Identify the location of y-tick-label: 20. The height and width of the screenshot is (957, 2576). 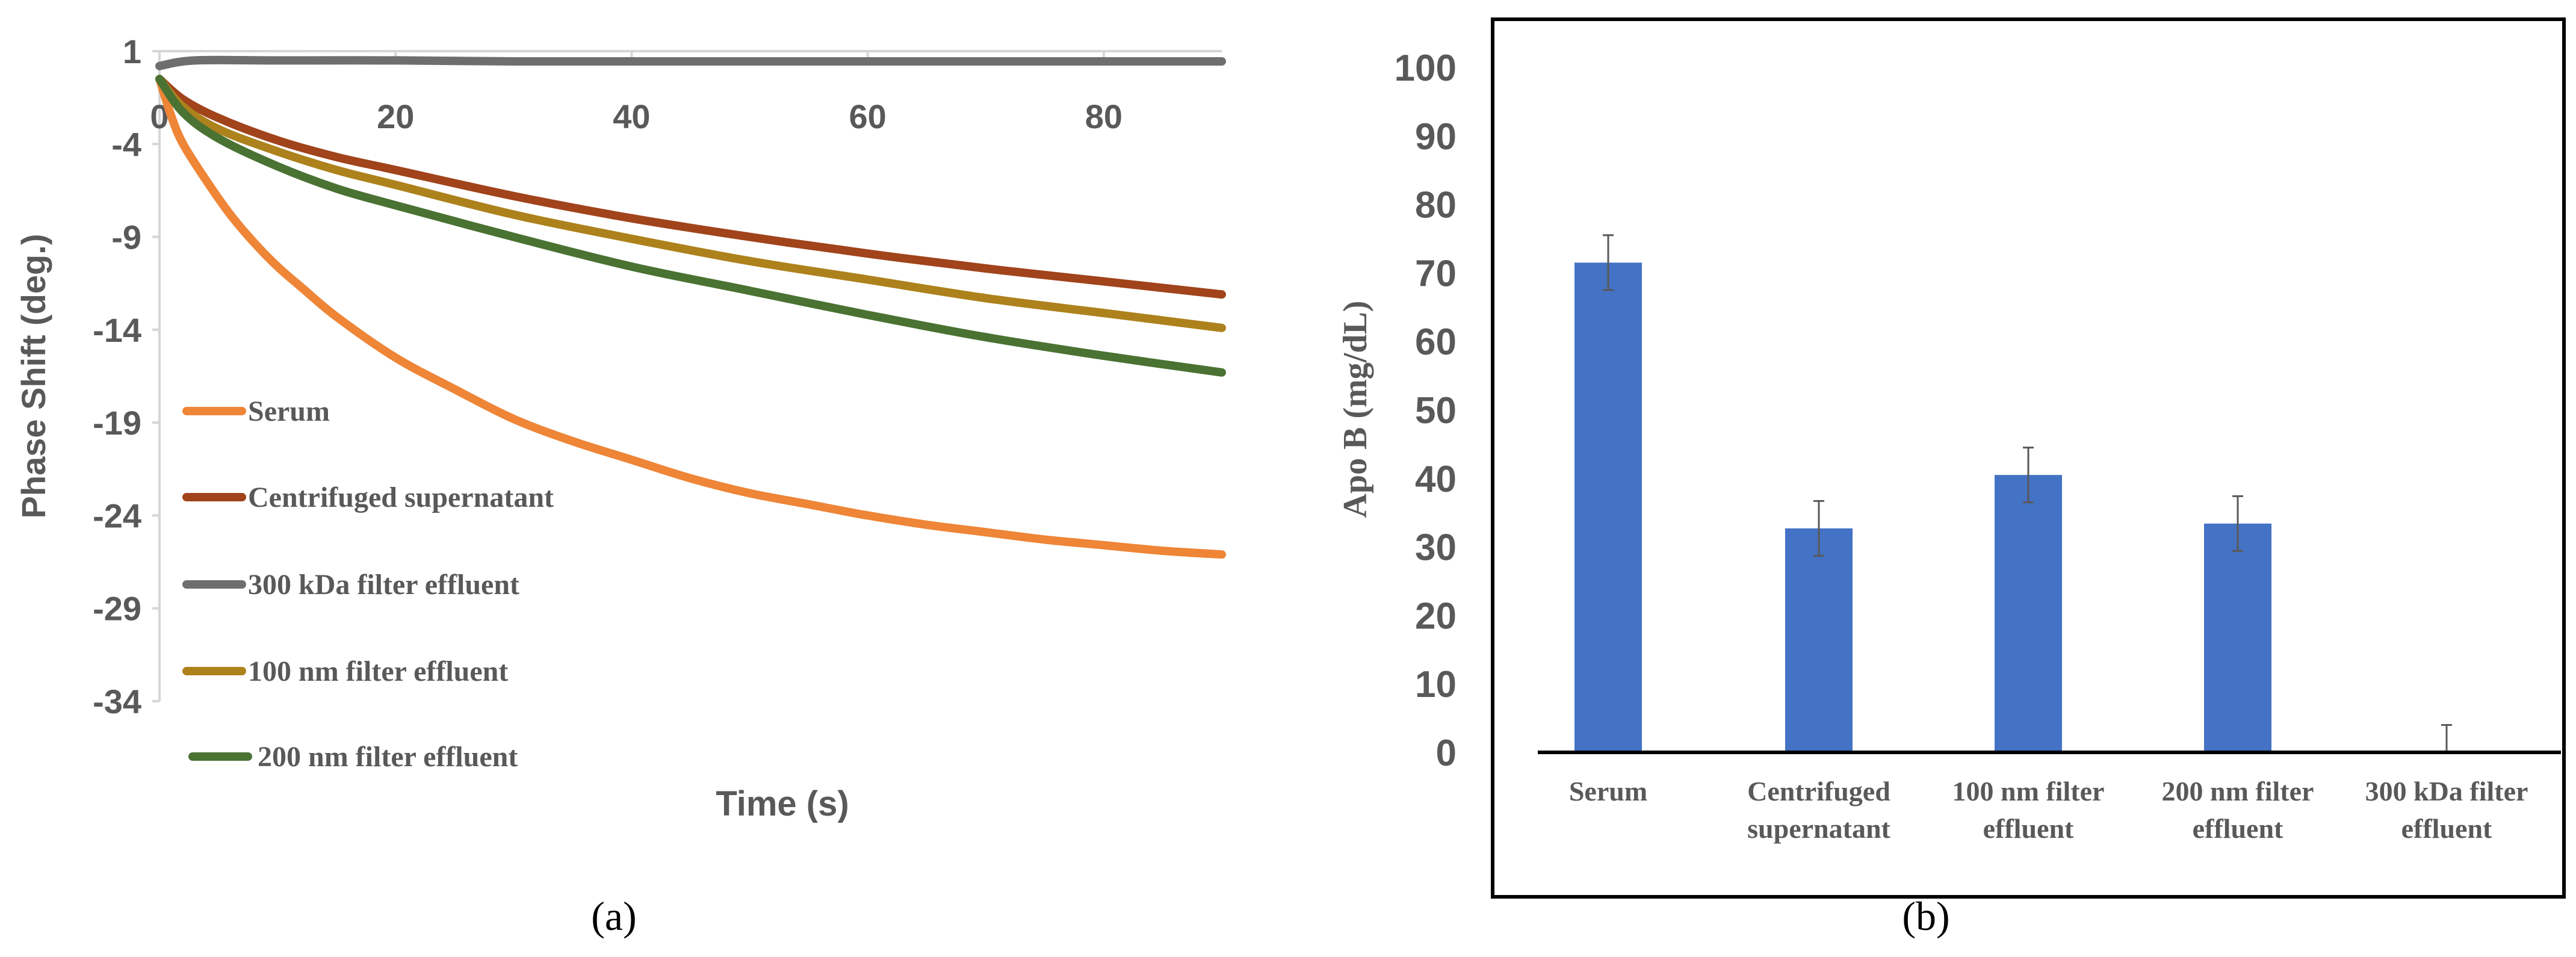
(1436, 616).